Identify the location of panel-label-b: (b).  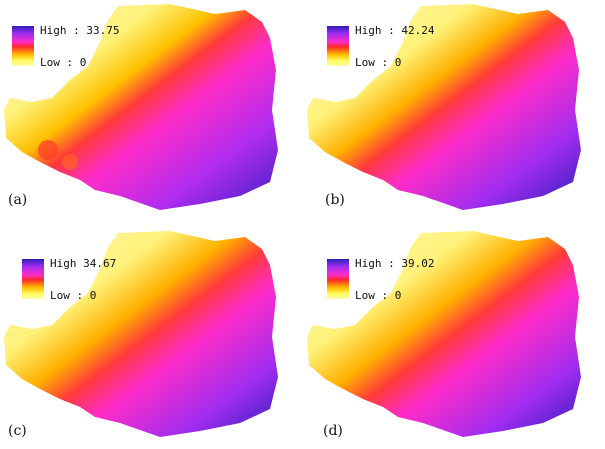
(335, 200).